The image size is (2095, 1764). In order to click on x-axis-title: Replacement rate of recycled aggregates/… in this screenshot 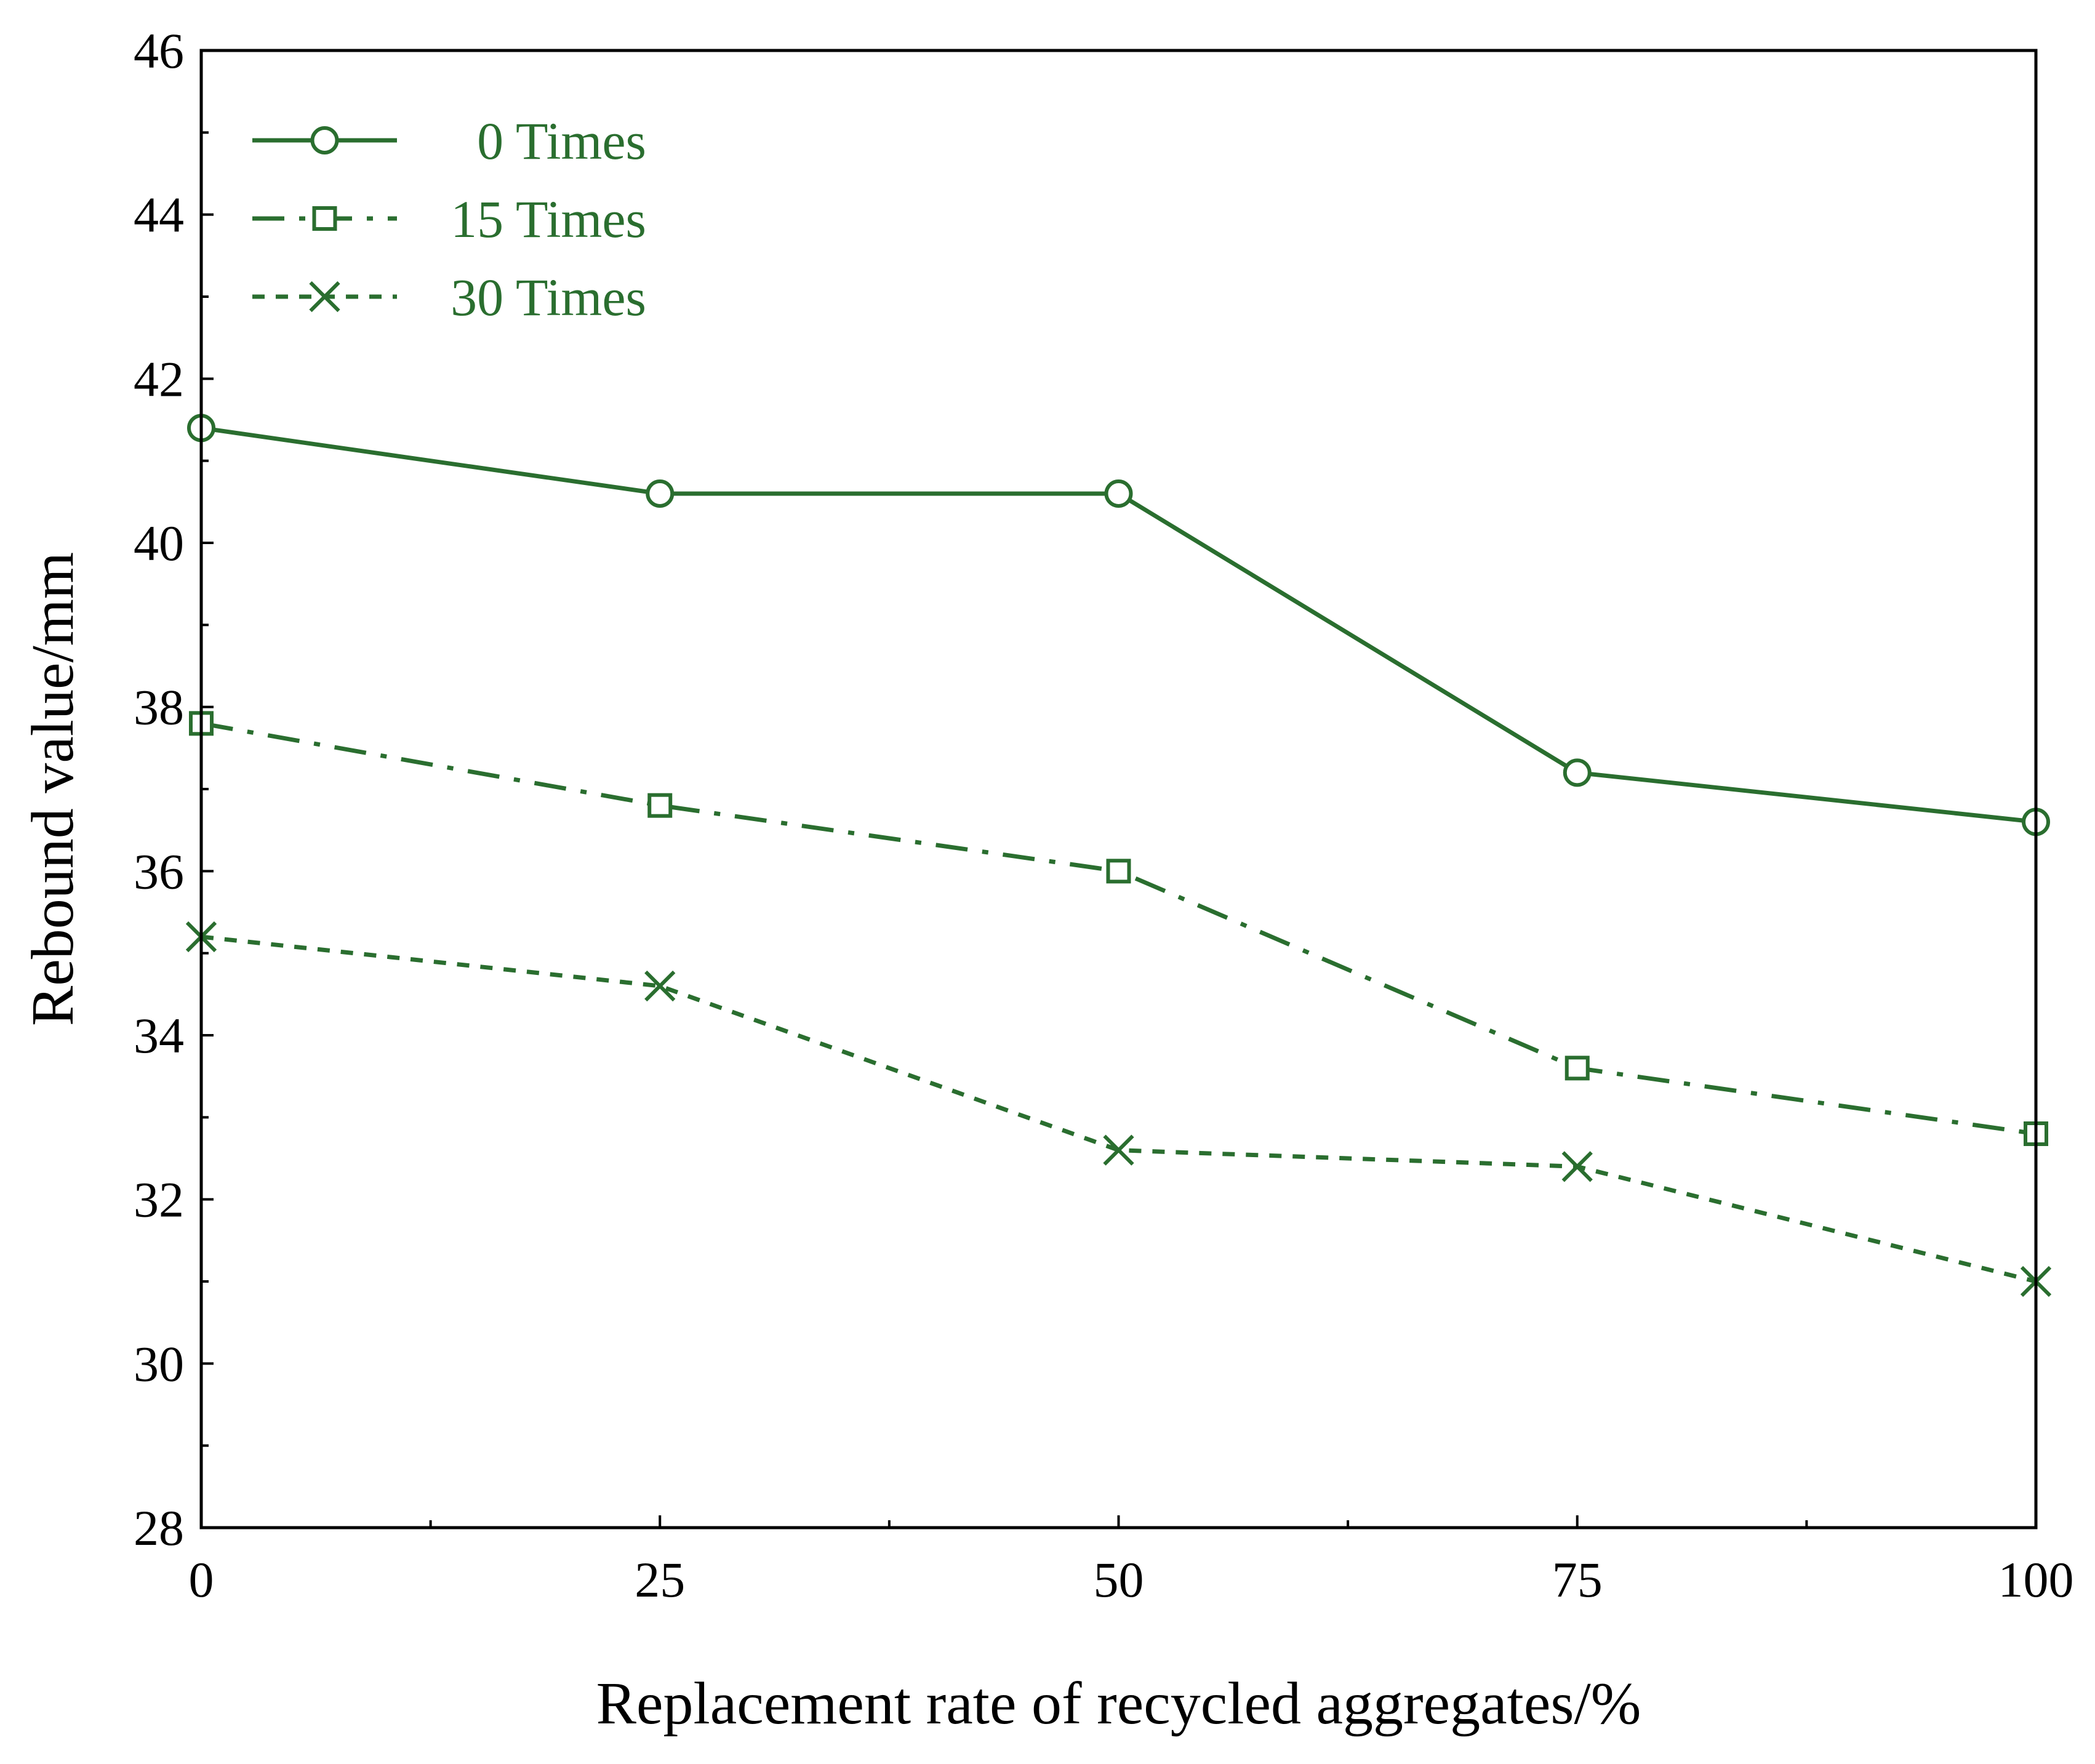, I will do `click(1118, 1703)`.